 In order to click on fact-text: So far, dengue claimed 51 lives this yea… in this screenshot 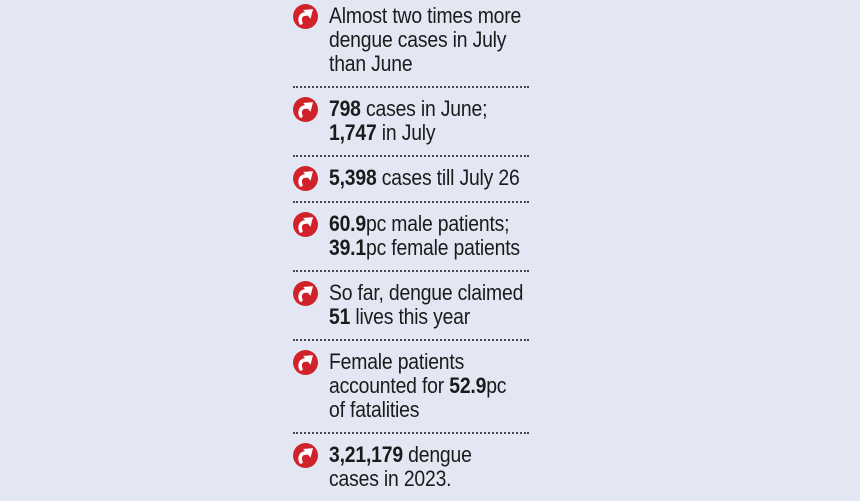, I will do `click(426, 305)`.